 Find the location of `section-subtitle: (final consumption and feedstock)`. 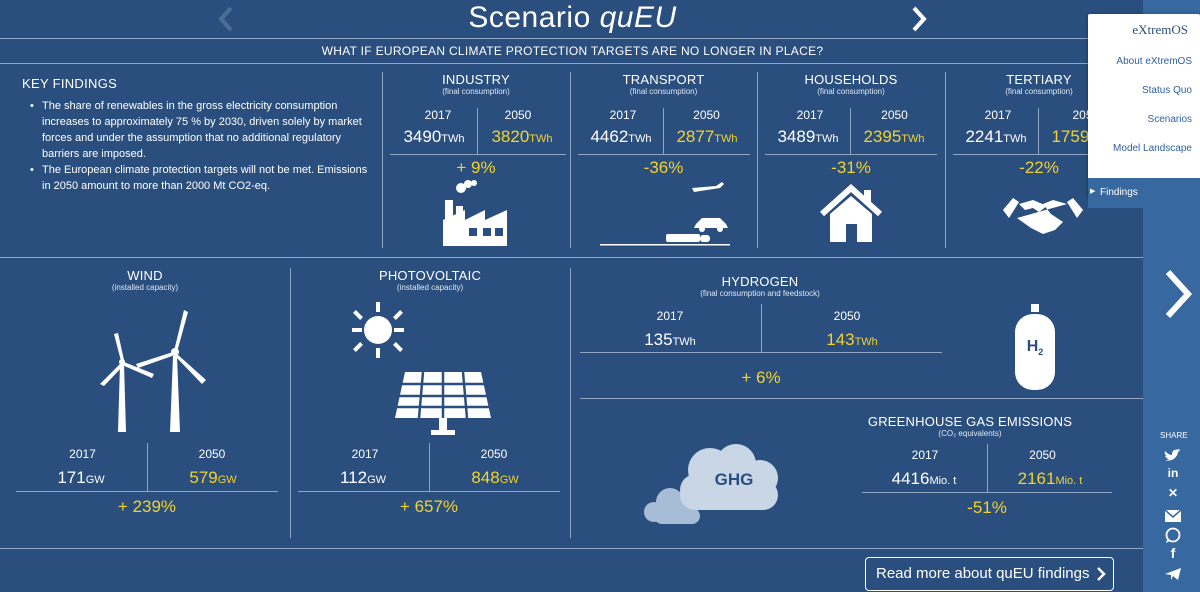

section-subtitle: (final consumption and feedstock) is located at coordinates (760, 293).